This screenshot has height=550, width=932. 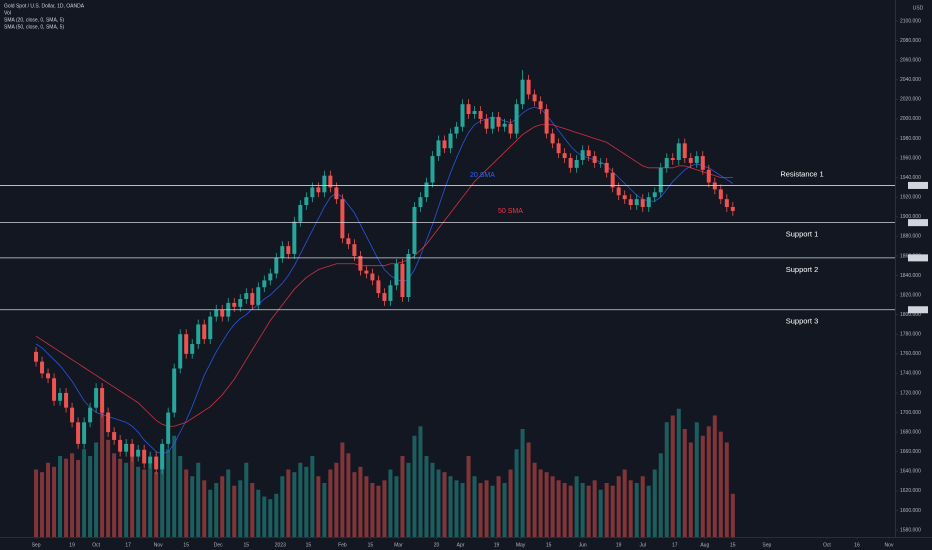 What do you see at coordinates (910, 354) in the screenshot?
I see `y-tick-label: 1760.000` at bounding box center [910, 354].